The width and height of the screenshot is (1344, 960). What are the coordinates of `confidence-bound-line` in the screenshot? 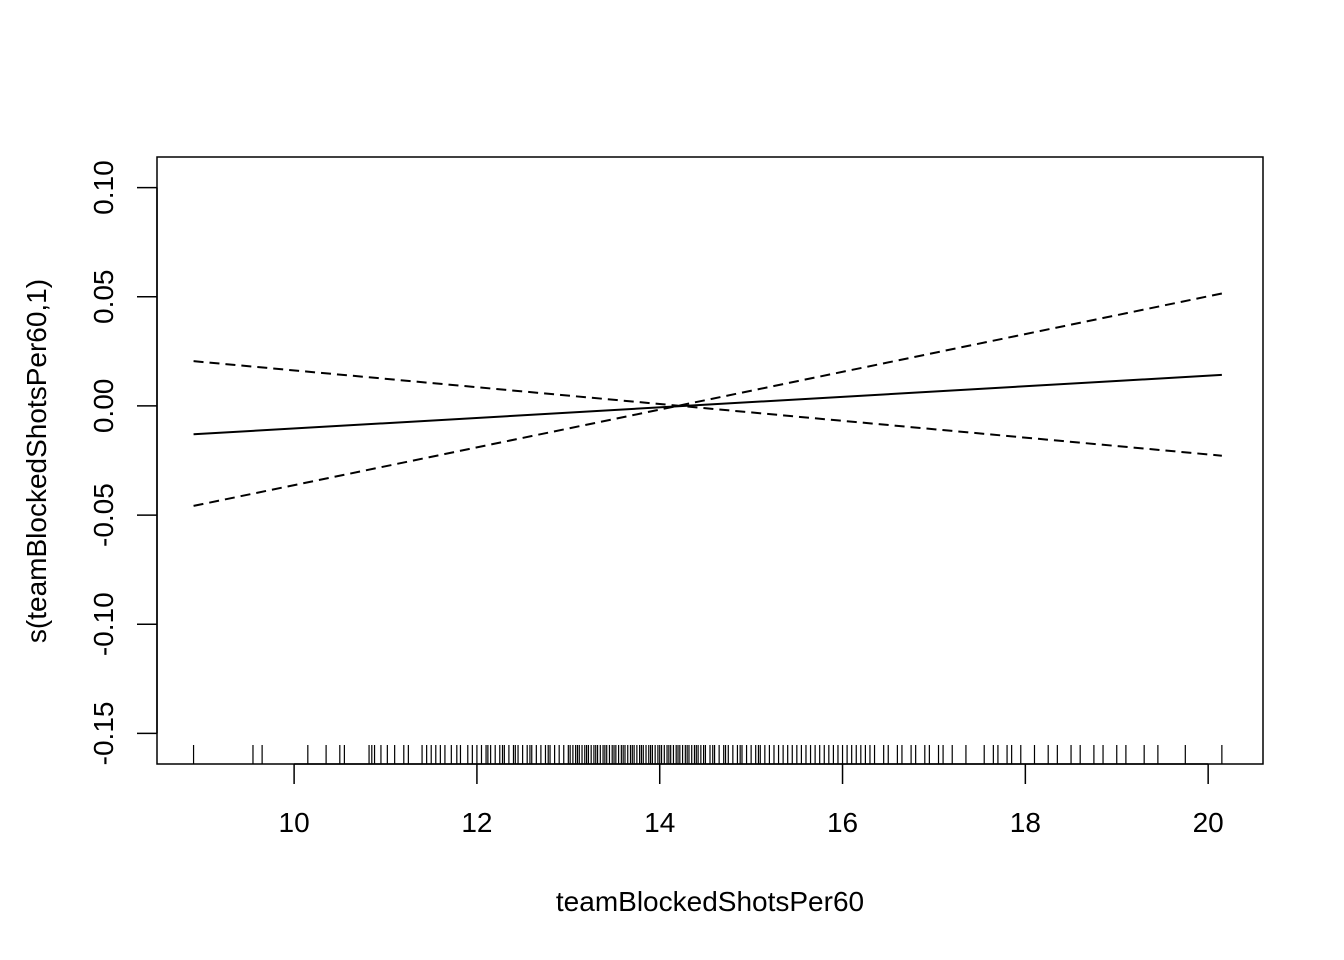 It's located at (707, 408).